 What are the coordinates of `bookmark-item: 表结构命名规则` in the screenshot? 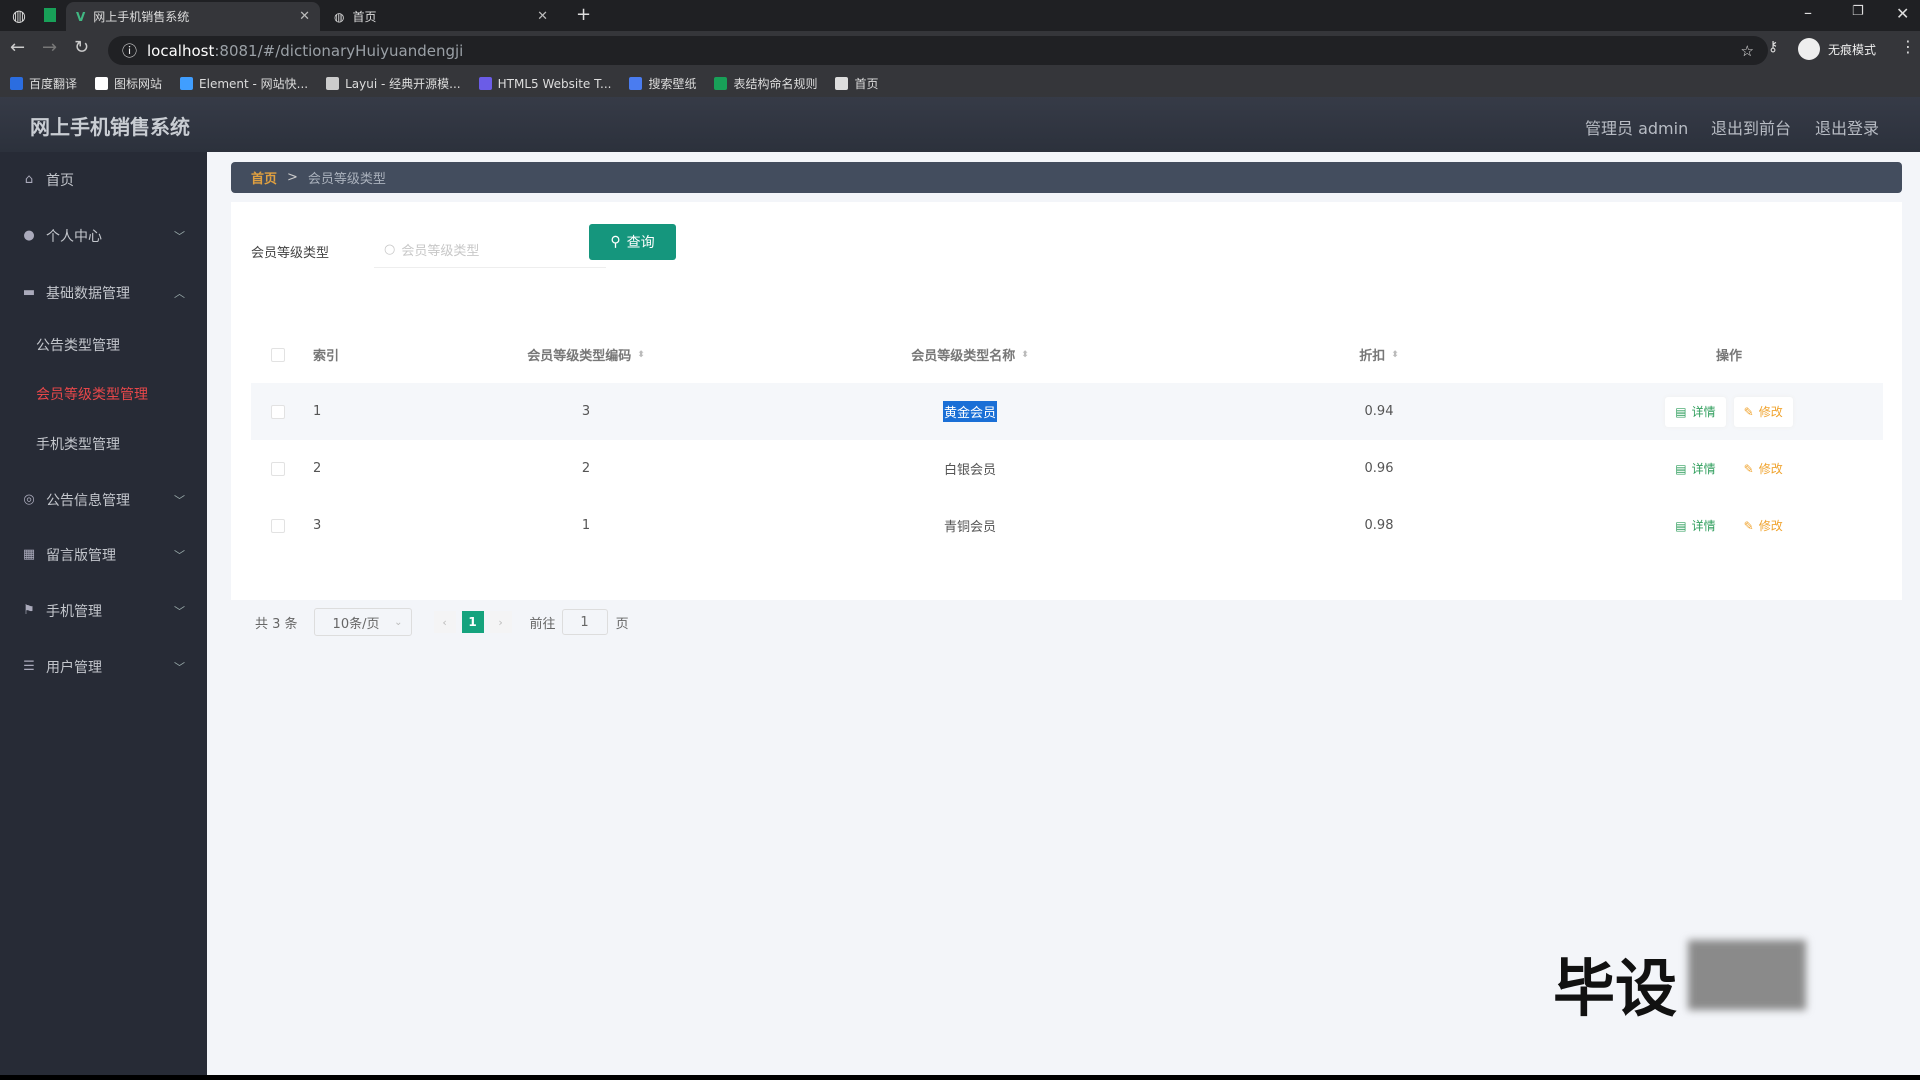 It's located at (765, 83).